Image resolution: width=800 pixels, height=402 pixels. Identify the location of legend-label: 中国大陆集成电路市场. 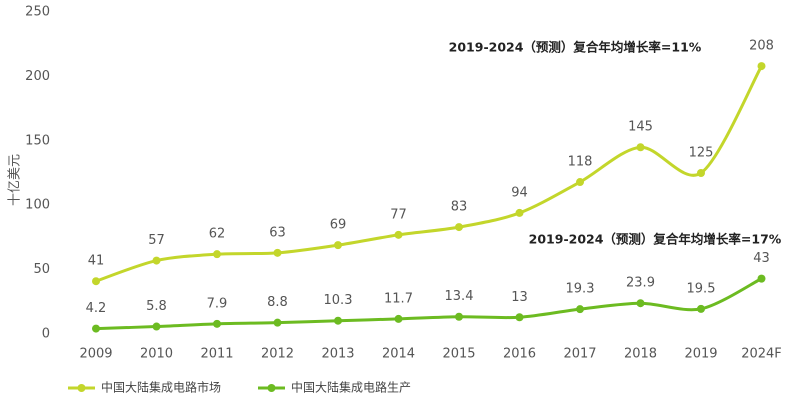
(161, 387).